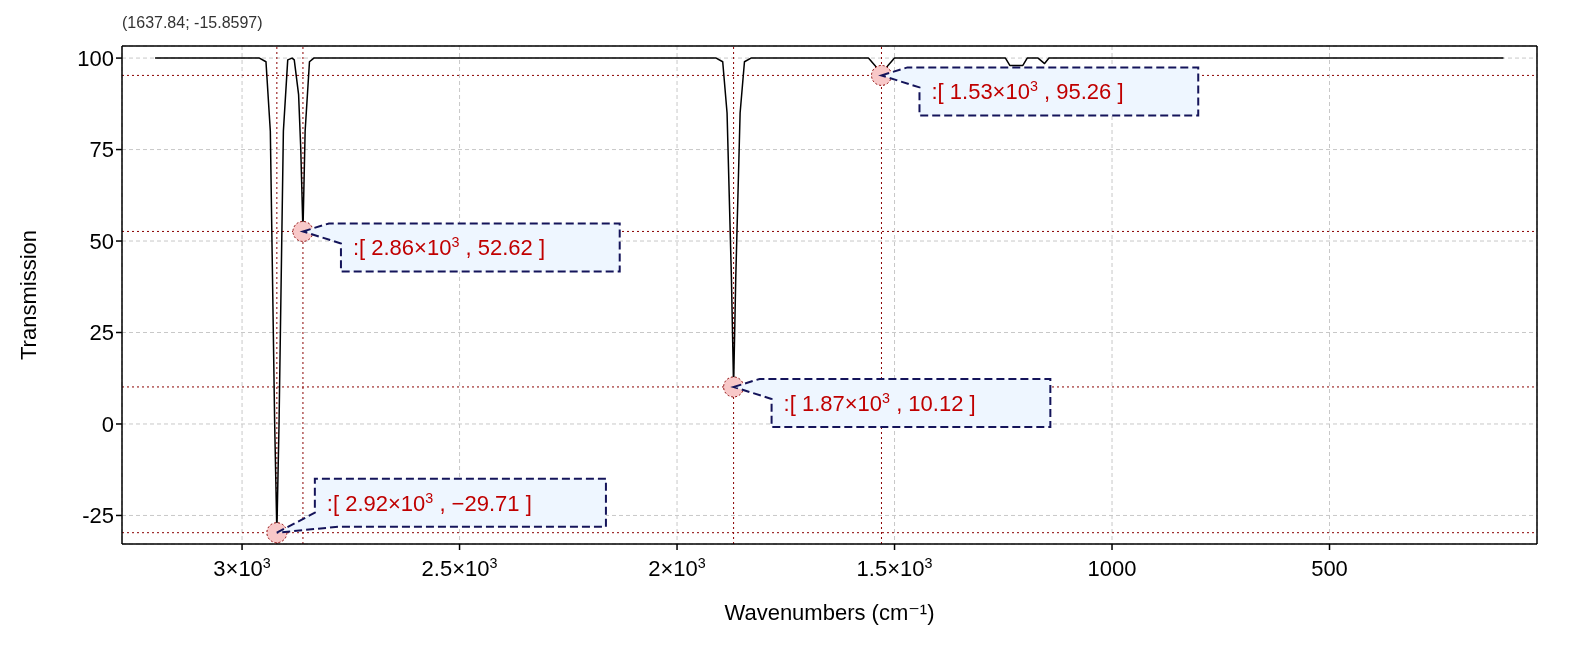  What do you see at coordinates (101, 150) in the screenshot?
I see `y-tick-label: 75` at bounding box center [101, 150].